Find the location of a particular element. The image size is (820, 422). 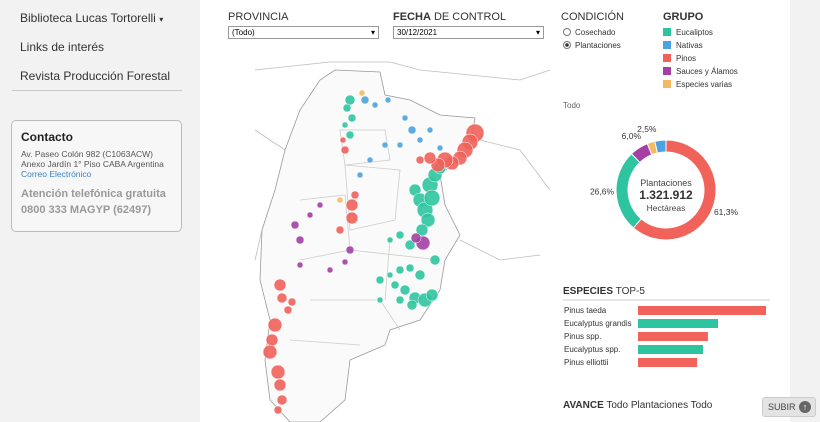

radio-dot is located at coordinates (567, 45).